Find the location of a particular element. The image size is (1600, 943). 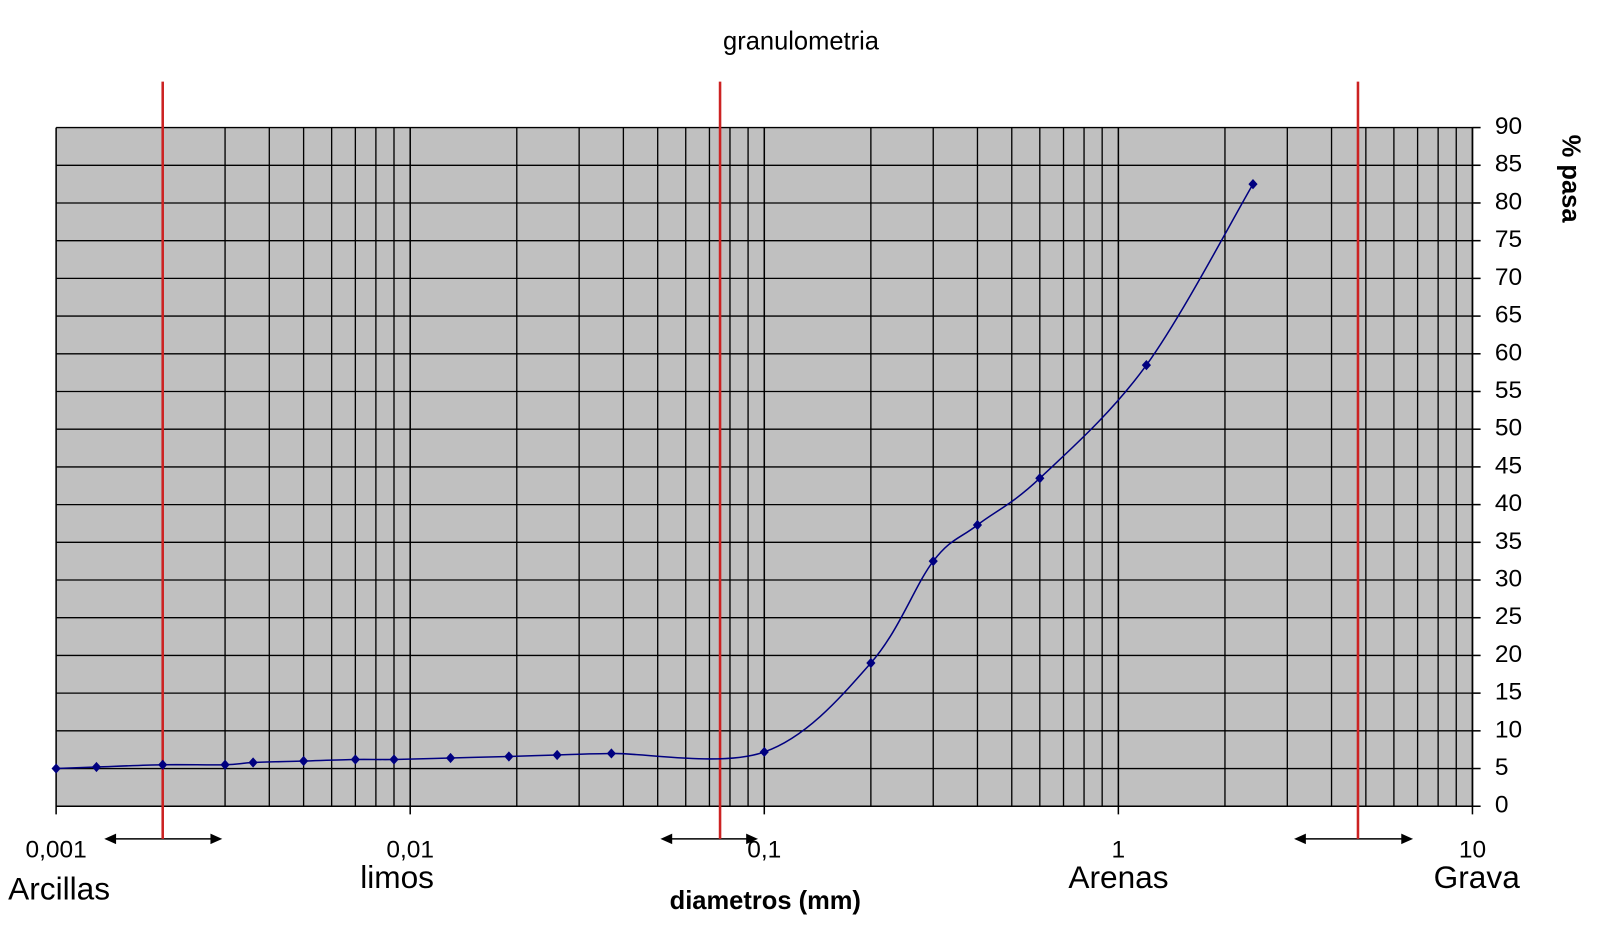

y-axis-label: % pasa is located at coordinates (1571, 179).